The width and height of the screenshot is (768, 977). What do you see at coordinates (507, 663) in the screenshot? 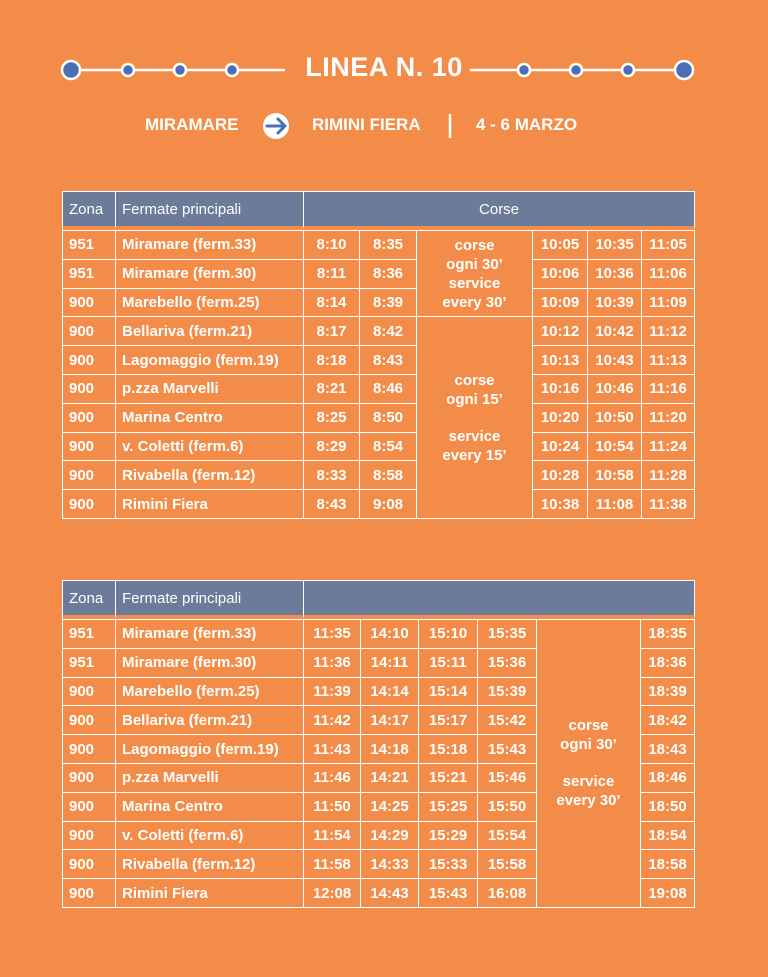
I see `time: 15:36` at bounding box center [507, 663].